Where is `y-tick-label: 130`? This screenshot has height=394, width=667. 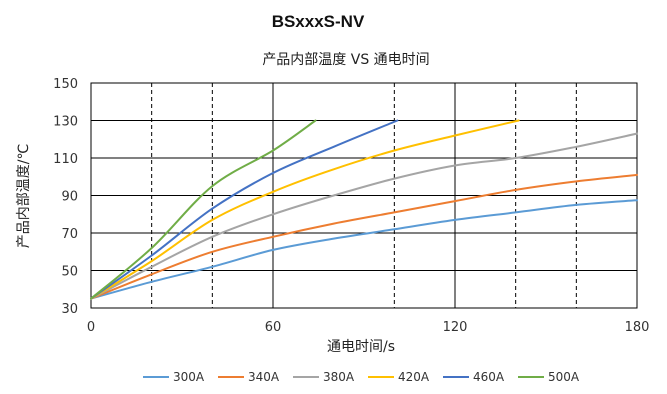
y-tick-label: 130 is located at coordinates (65, 122).